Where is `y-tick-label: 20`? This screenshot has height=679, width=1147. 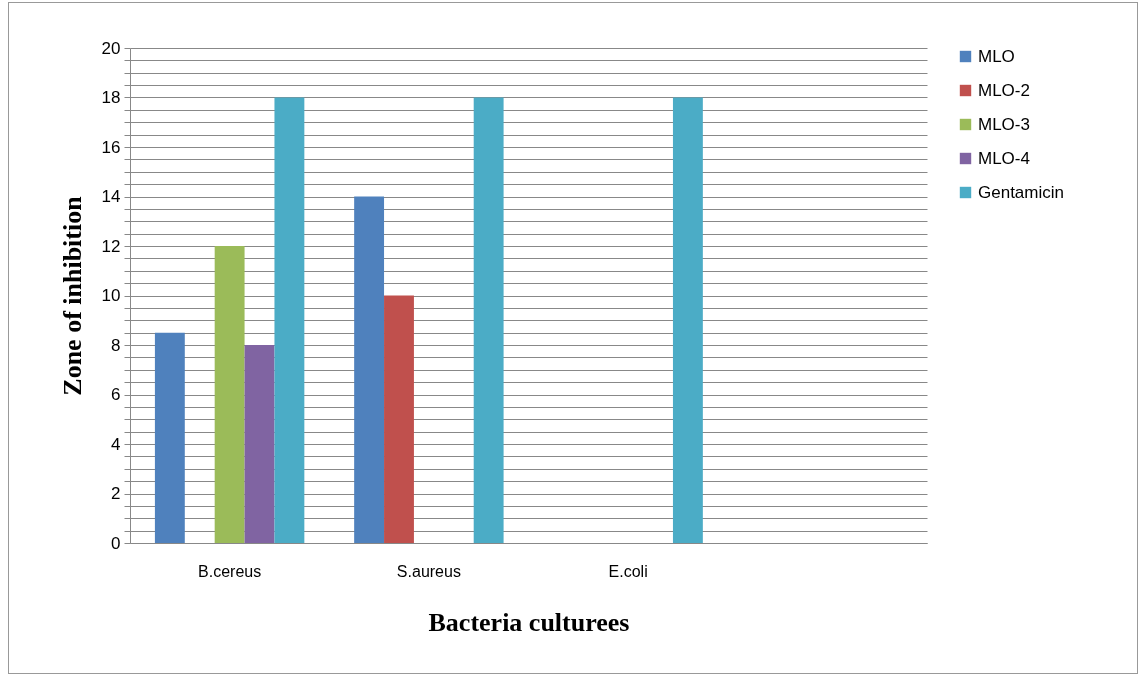 y-tick-label: 20 is located at coordinates (111, 48).